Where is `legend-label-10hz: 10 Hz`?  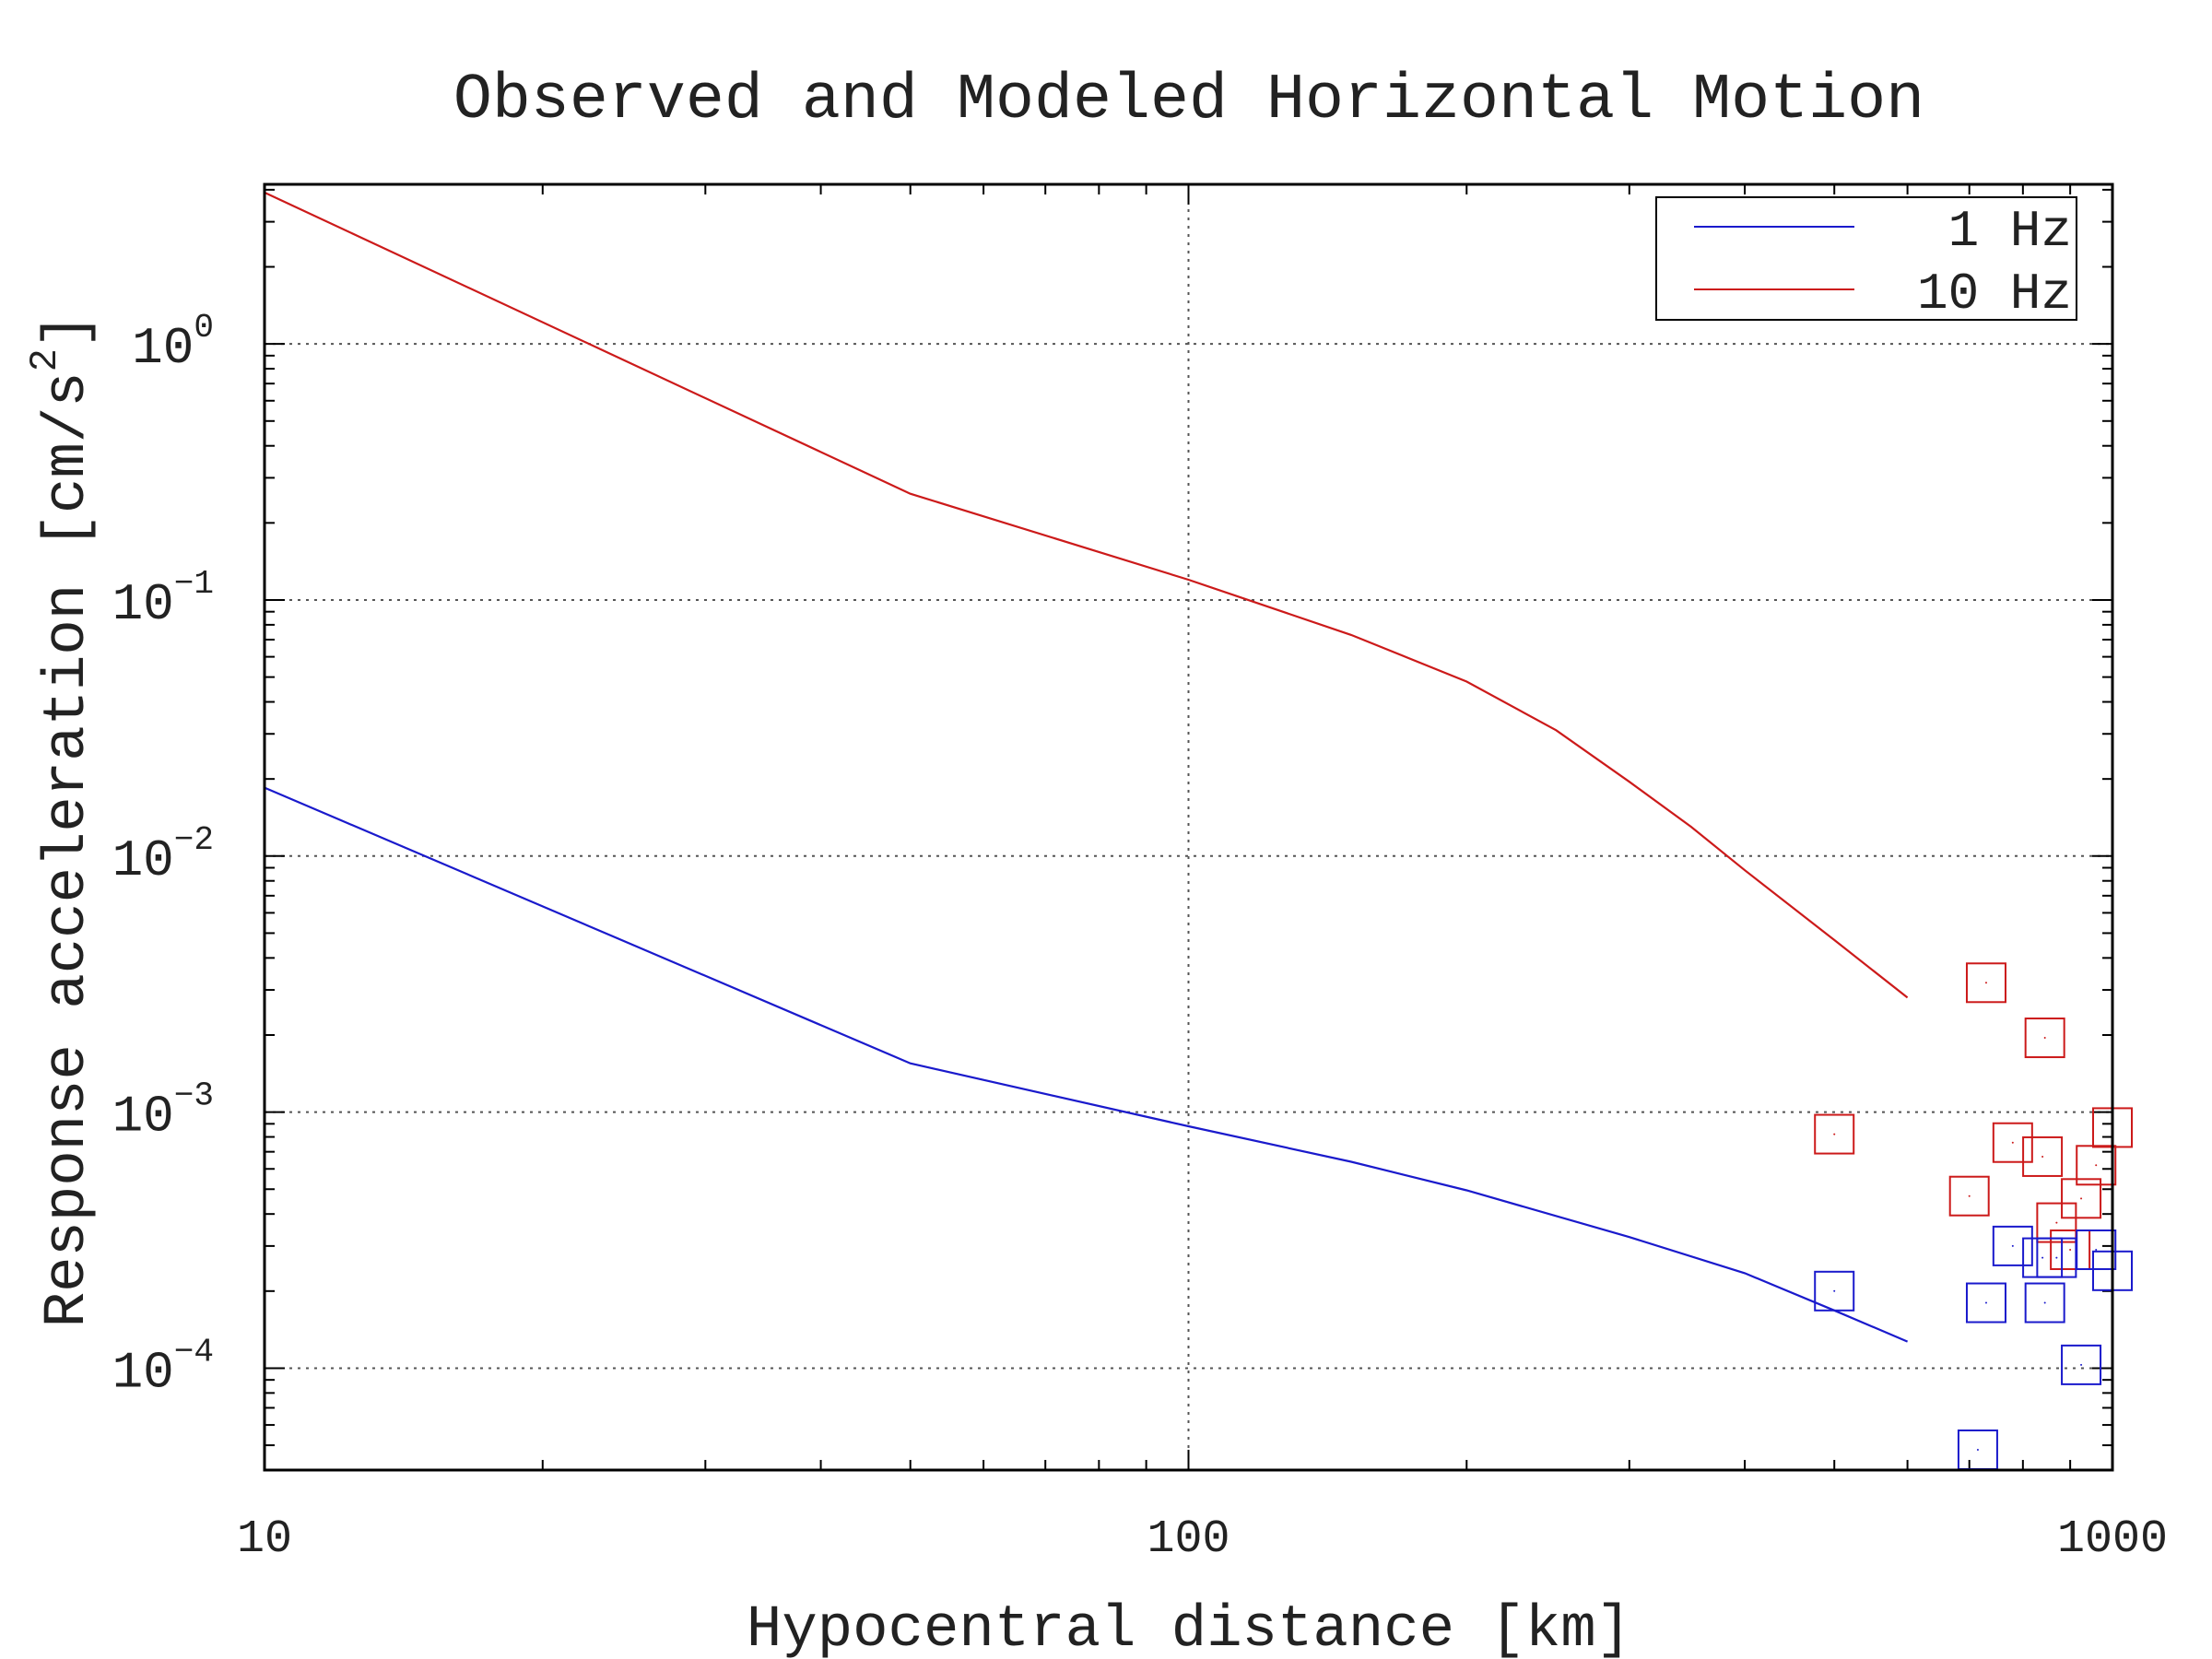 legend-label-10hz: 10 Hz is located at coordinates (1994, 294).